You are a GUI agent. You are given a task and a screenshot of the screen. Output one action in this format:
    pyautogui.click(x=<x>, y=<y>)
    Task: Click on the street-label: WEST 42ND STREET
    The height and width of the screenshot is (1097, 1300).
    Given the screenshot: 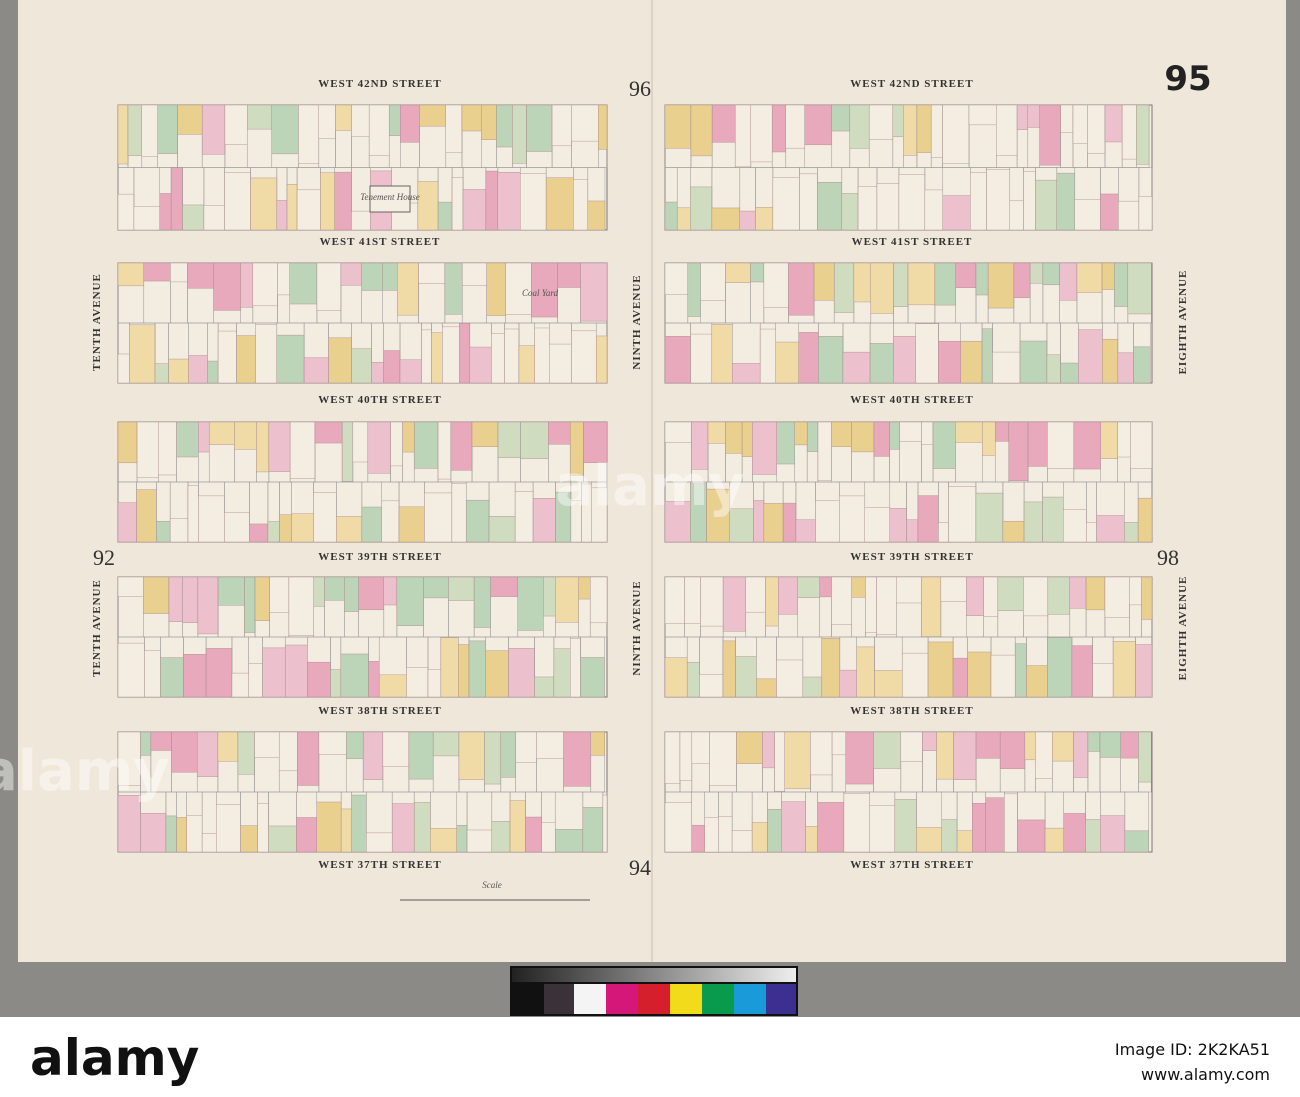 What is the action you would take?
    pyautogui.click(x=379, y=84)
    